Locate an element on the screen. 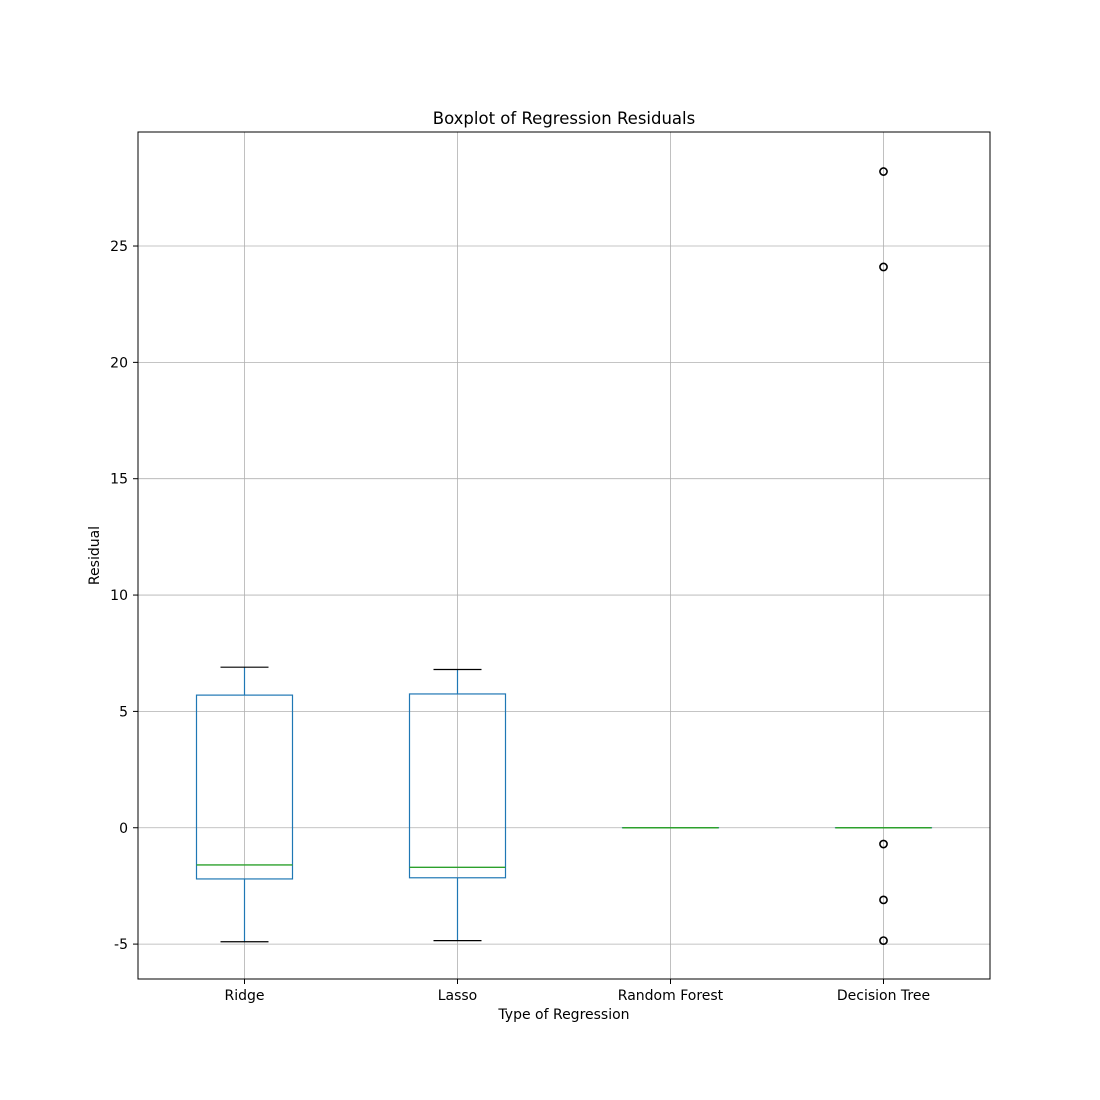 This screenshot has height=1100, width=1100. chart-title: Boxplot of Regression Residuals is located at coordinates (564, 118).